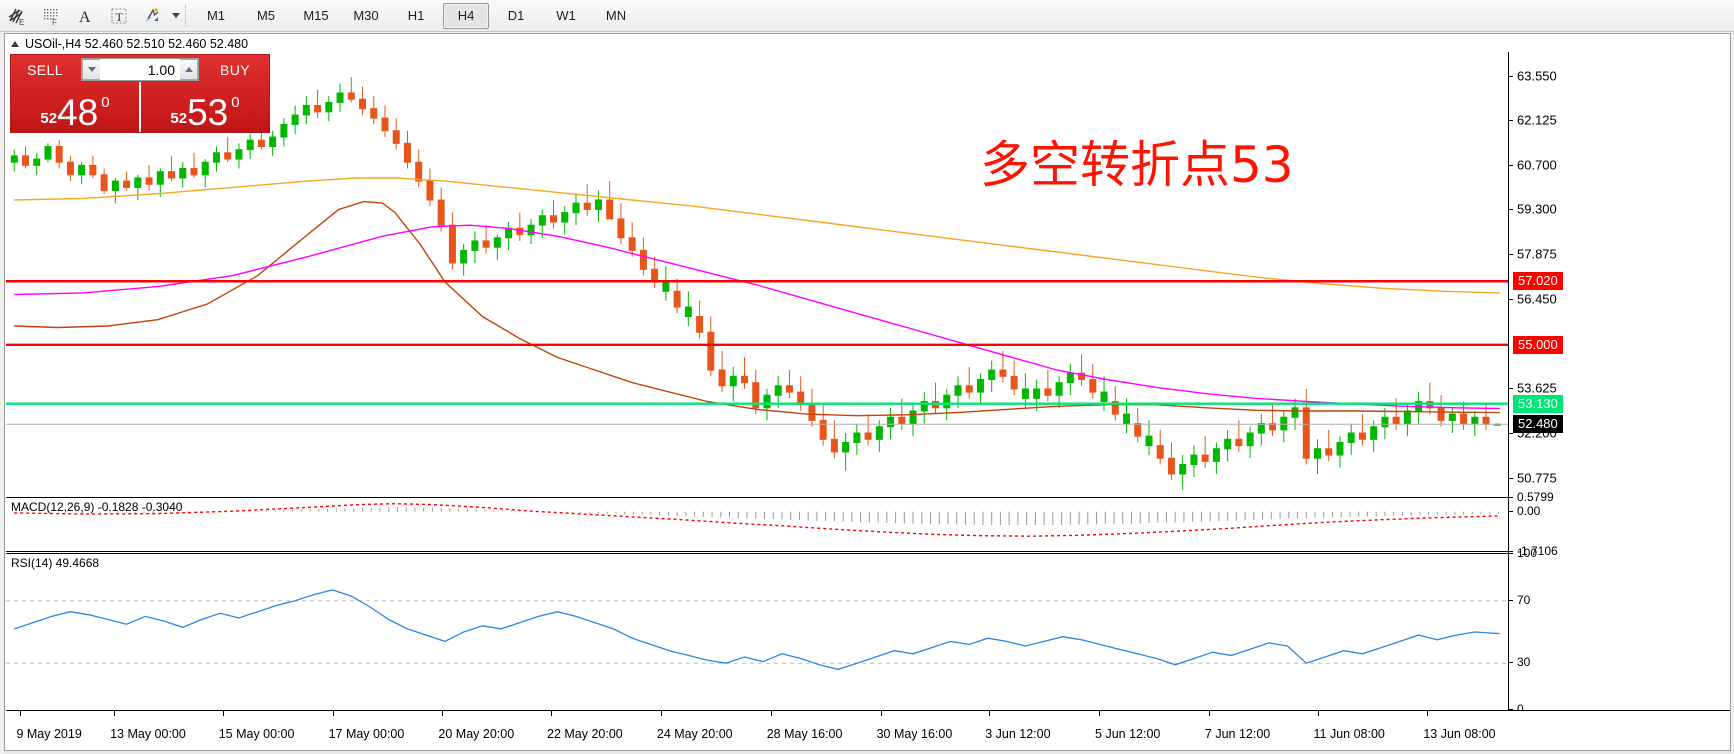  What do you see at coordinates (105, 102) in the screenshot?
I see `bid-price-point: 0` at bounding box center [105, 102].